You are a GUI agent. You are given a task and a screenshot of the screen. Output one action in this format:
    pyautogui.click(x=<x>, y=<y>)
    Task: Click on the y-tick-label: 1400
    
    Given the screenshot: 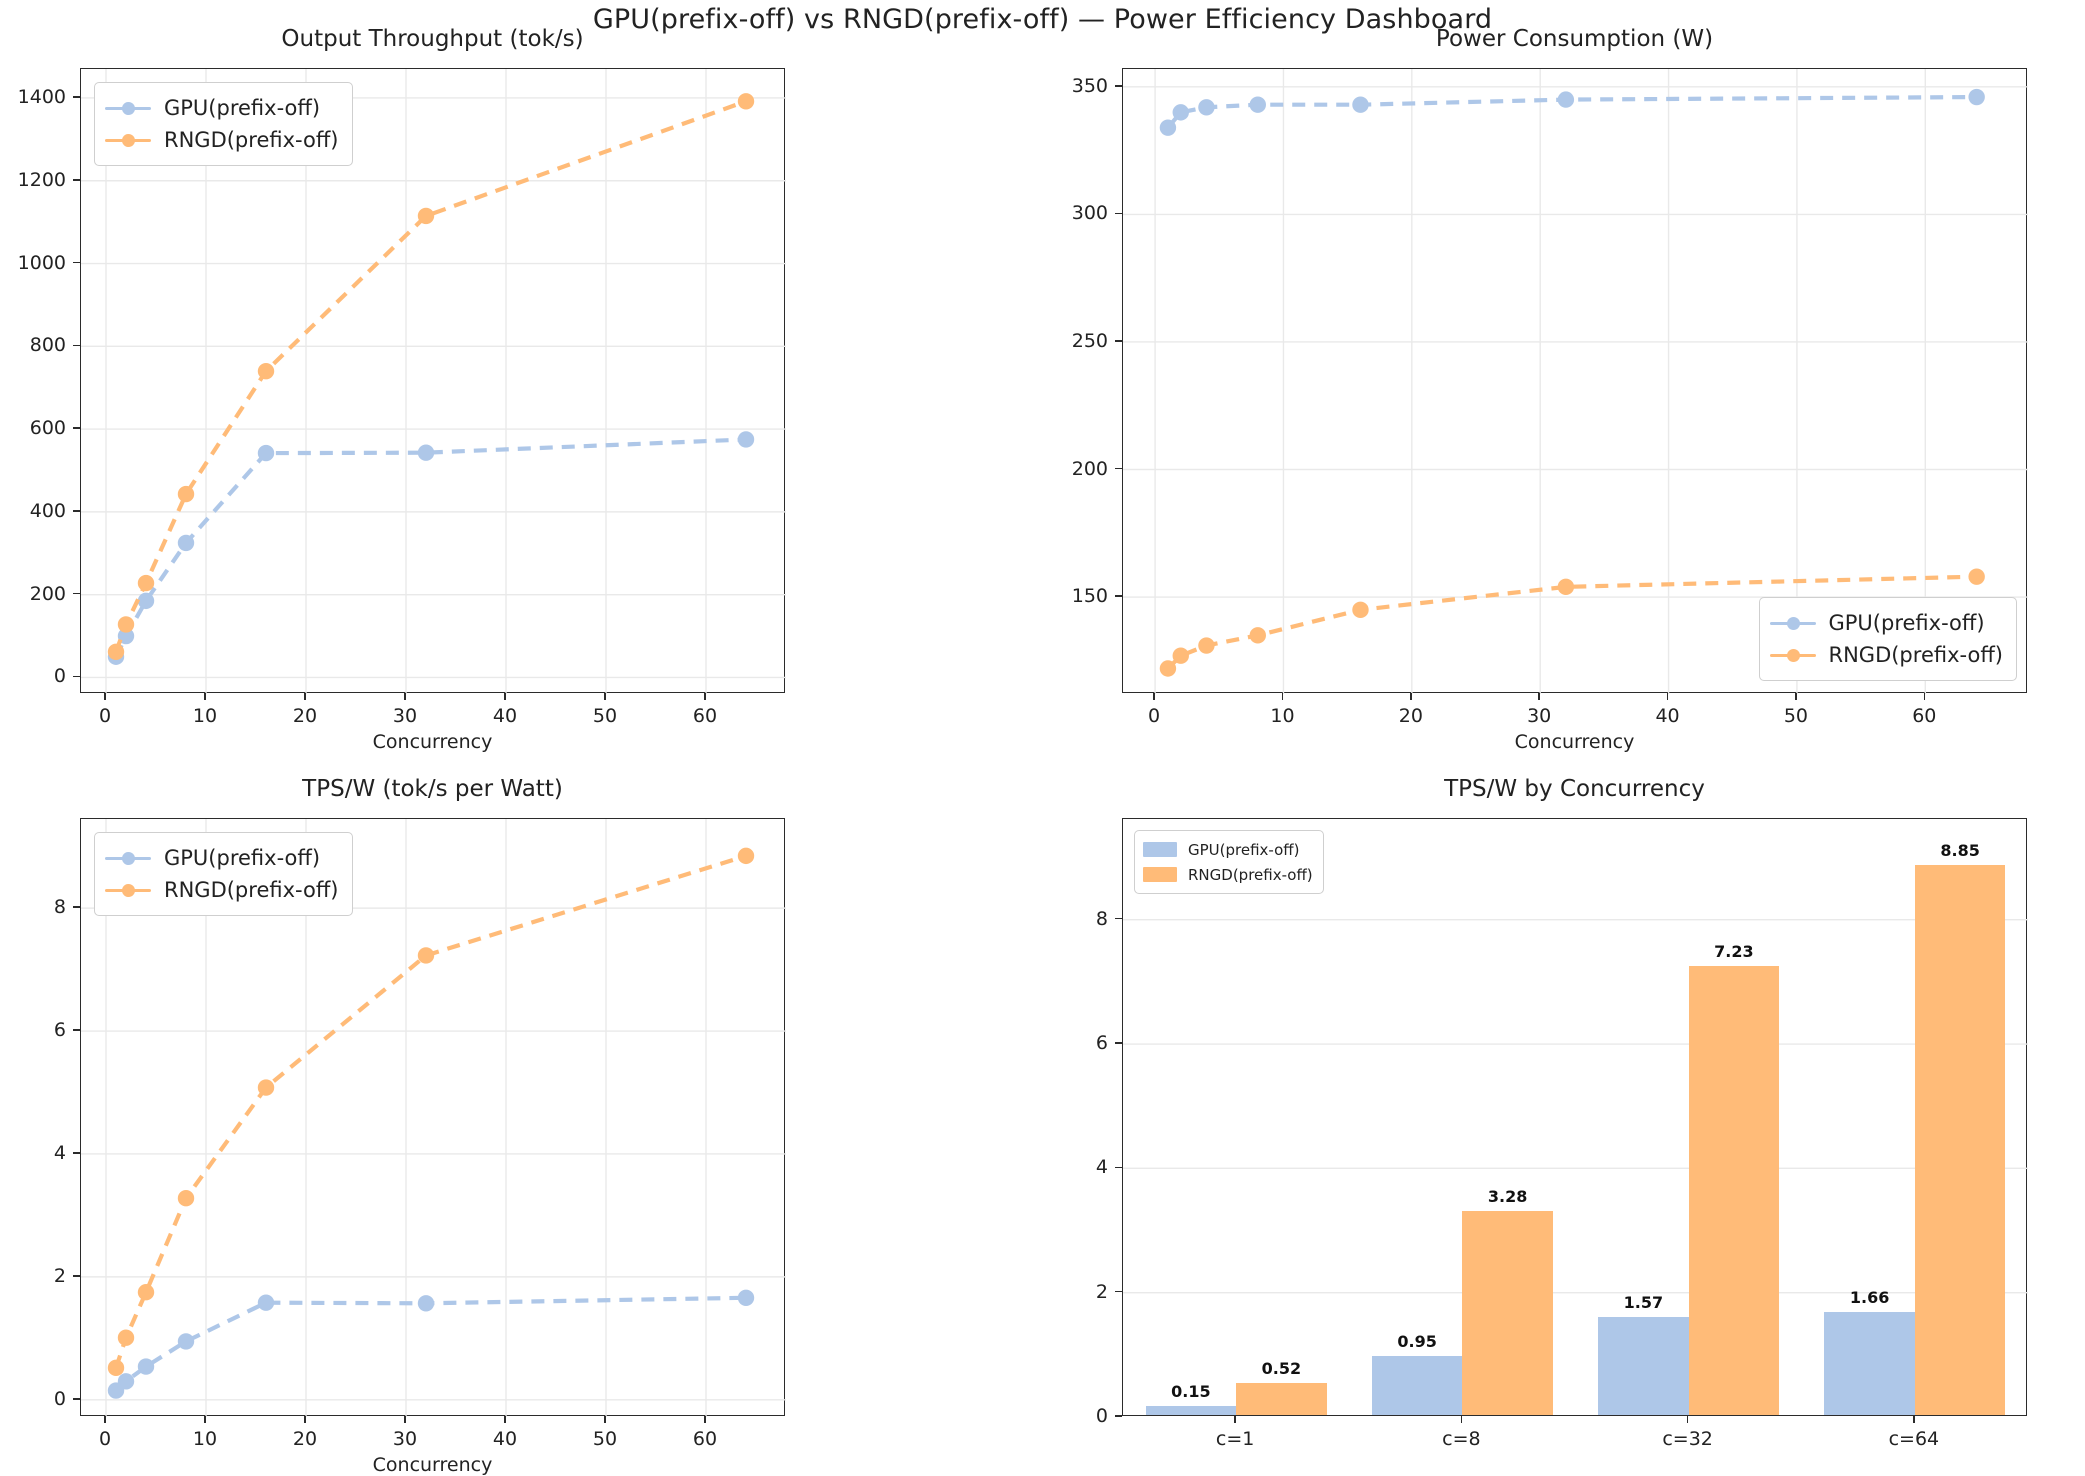 What is the action you would take?
    pyautogui.click(x=41, y=96)
    